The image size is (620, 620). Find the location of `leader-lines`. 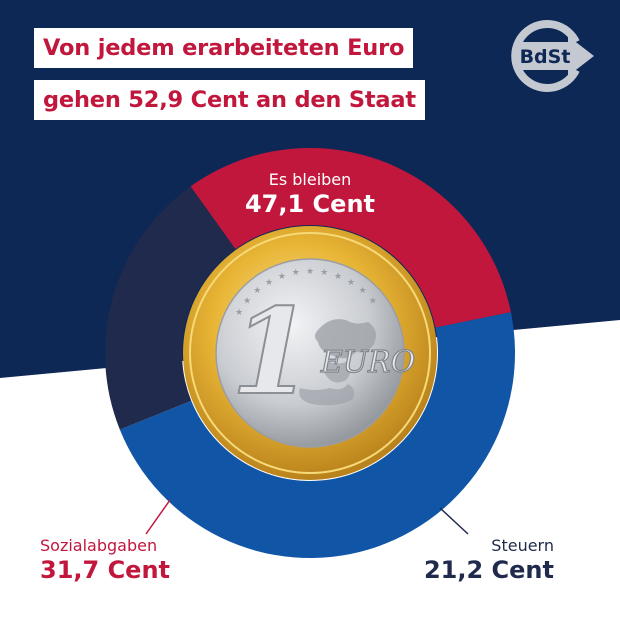

leader-lines is located at coordinates (307, 517).